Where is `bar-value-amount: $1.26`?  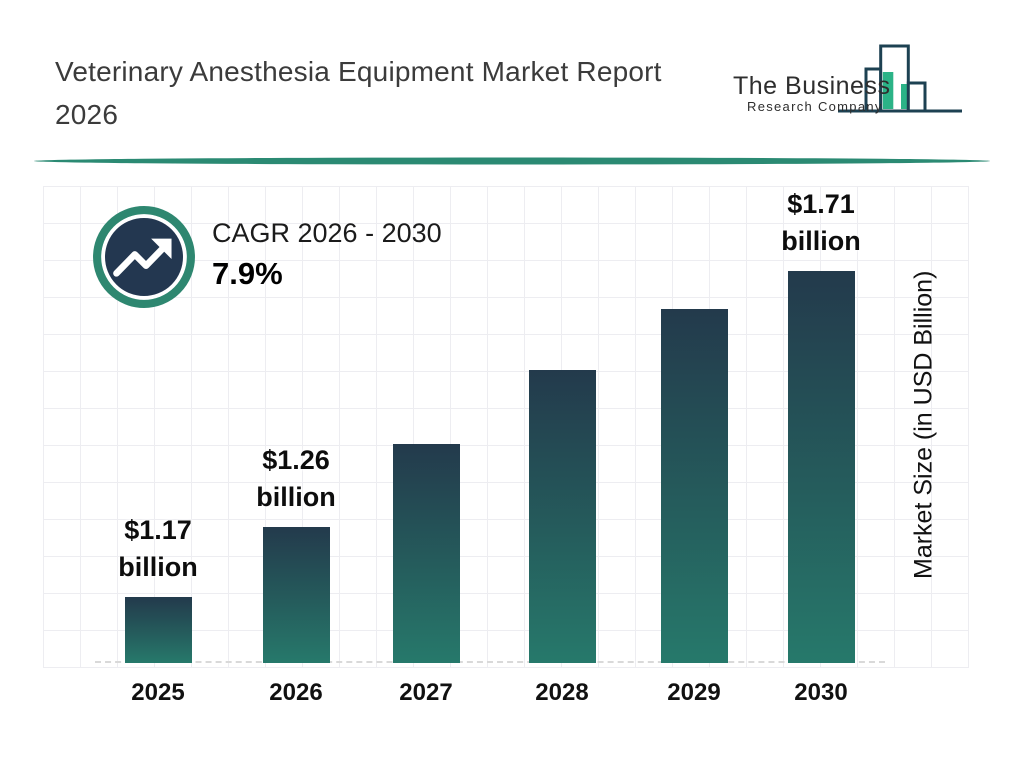
bar-value-amount: $1.26 is located at coordinates (296, 460).